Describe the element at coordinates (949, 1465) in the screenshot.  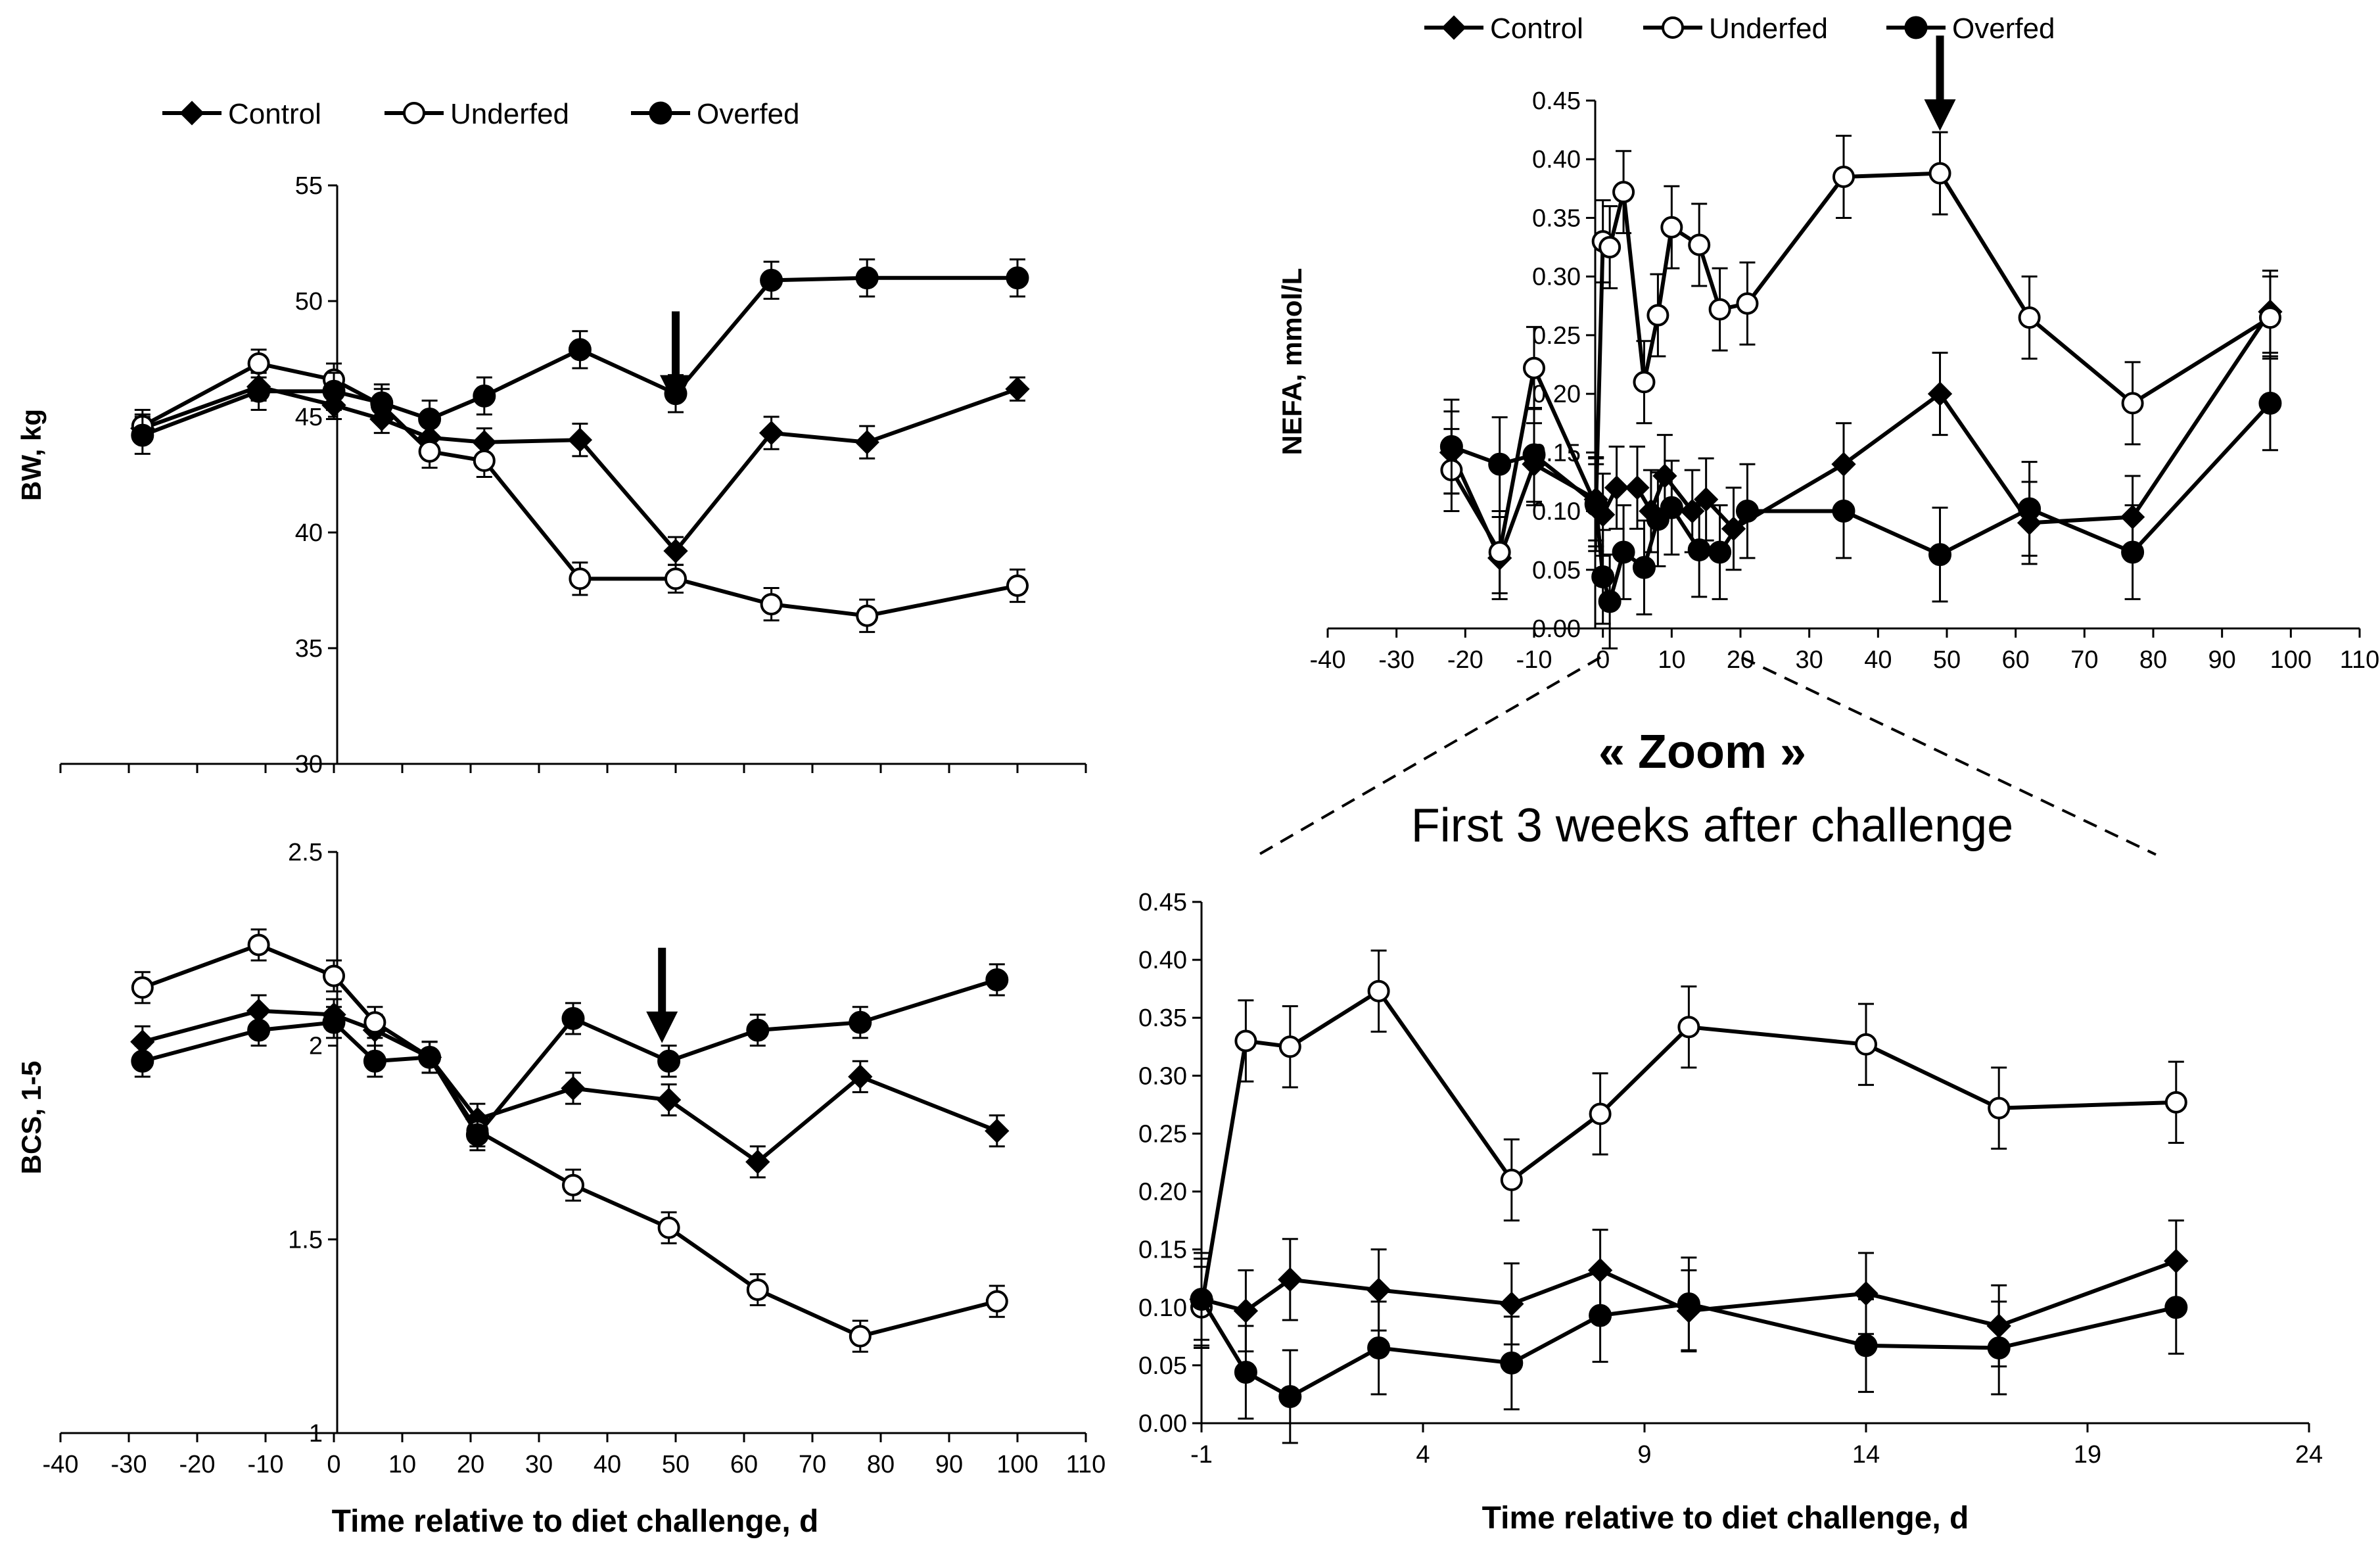
I see `bcs-x-tick-label: 90` at that location.